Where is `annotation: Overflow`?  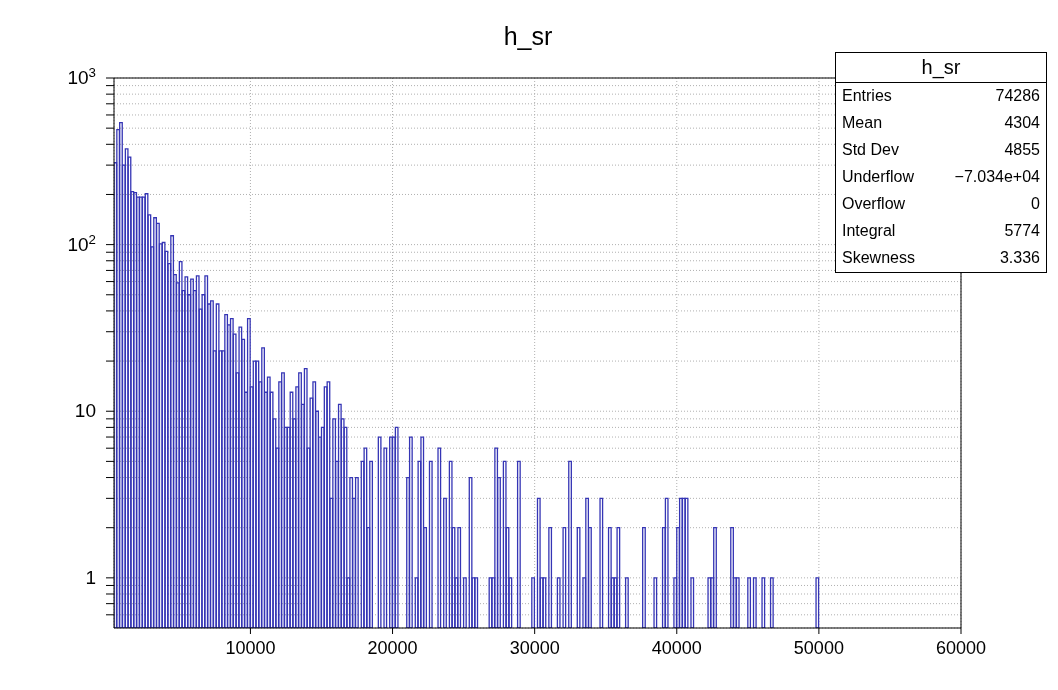 annotation: Overflow is located at coordinates (874, 204).